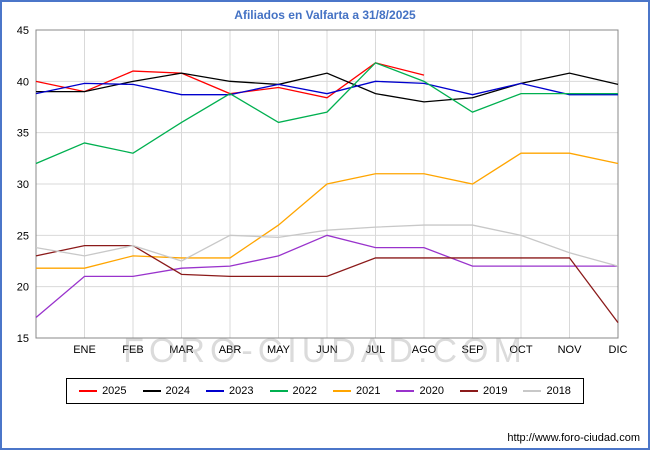 This screenshot has height=450, width=650. Describe the element at coordinates (558, 391) in the screenshot. I see `legend-label: 2018` at that location.